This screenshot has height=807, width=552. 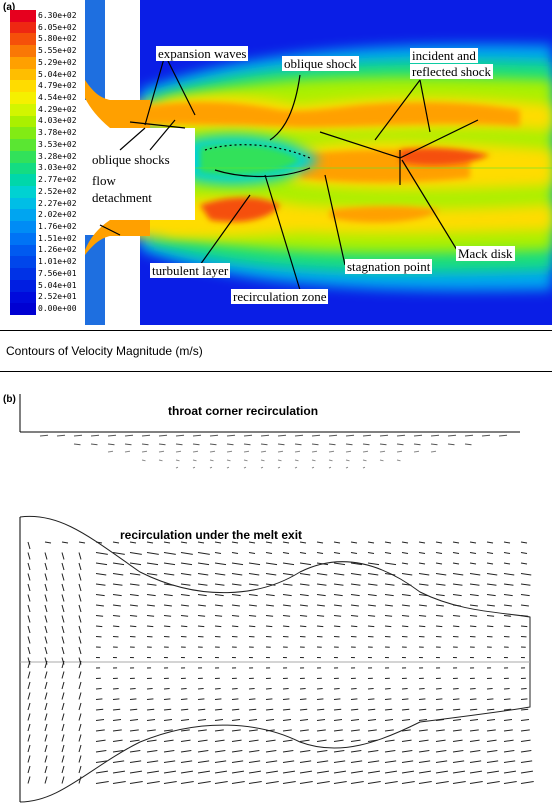 What do you see at coordinates (95, 50) in the screenshot?
I see `nozzle-upper-blue` at bounding box center [95, 50].